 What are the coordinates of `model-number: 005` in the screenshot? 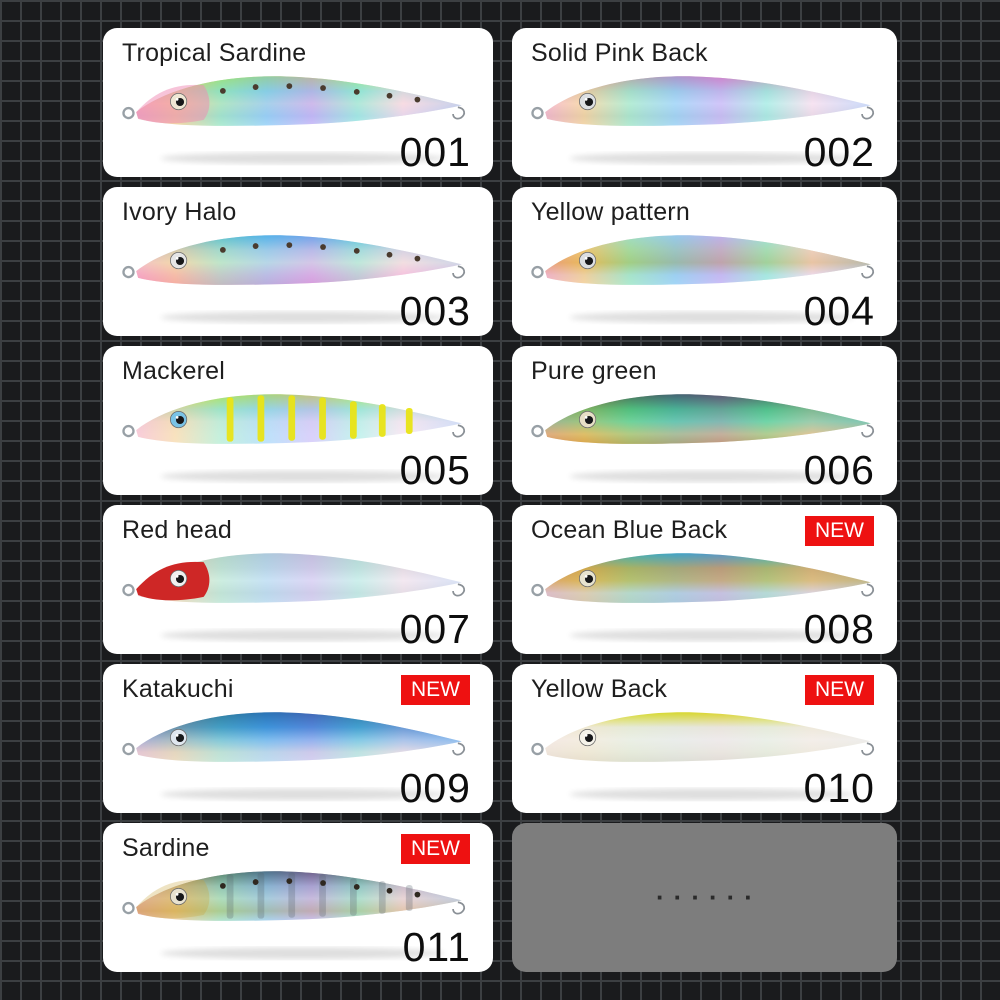 It's located at (435, 470).